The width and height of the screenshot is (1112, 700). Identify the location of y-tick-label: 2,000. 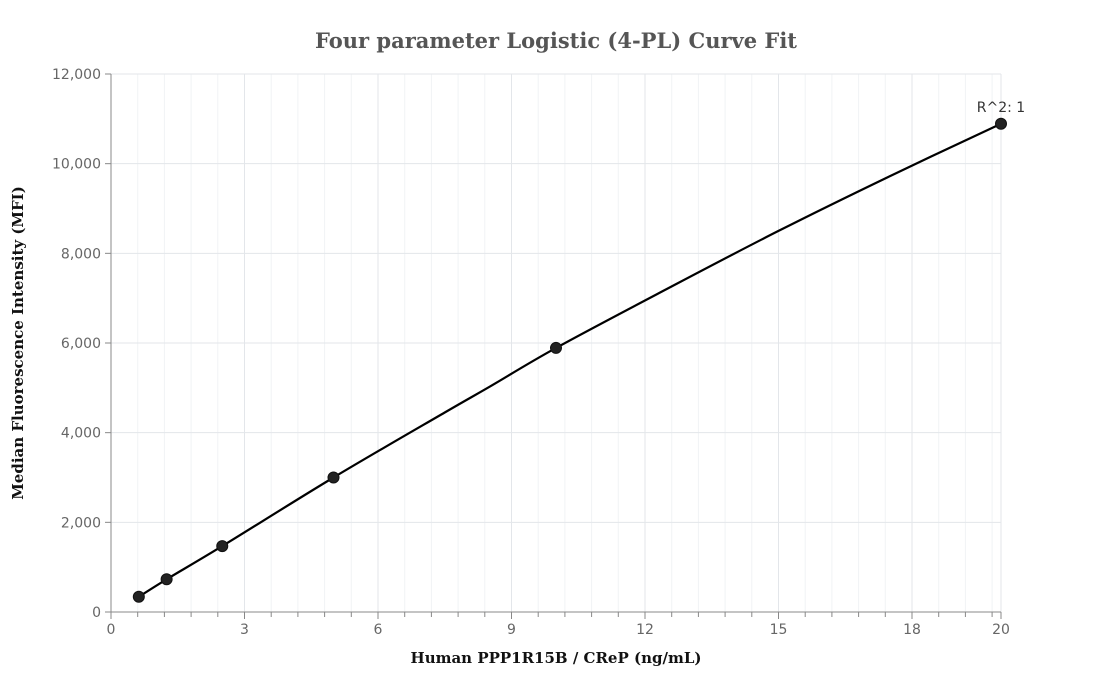
(81, 523).